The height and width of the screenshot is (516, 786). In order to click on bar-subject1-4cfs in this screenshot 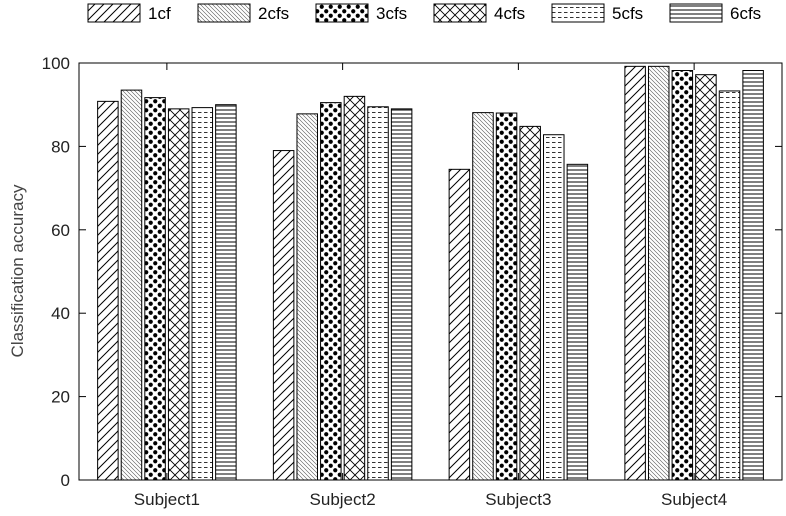, I will do `click(178, 294)`.